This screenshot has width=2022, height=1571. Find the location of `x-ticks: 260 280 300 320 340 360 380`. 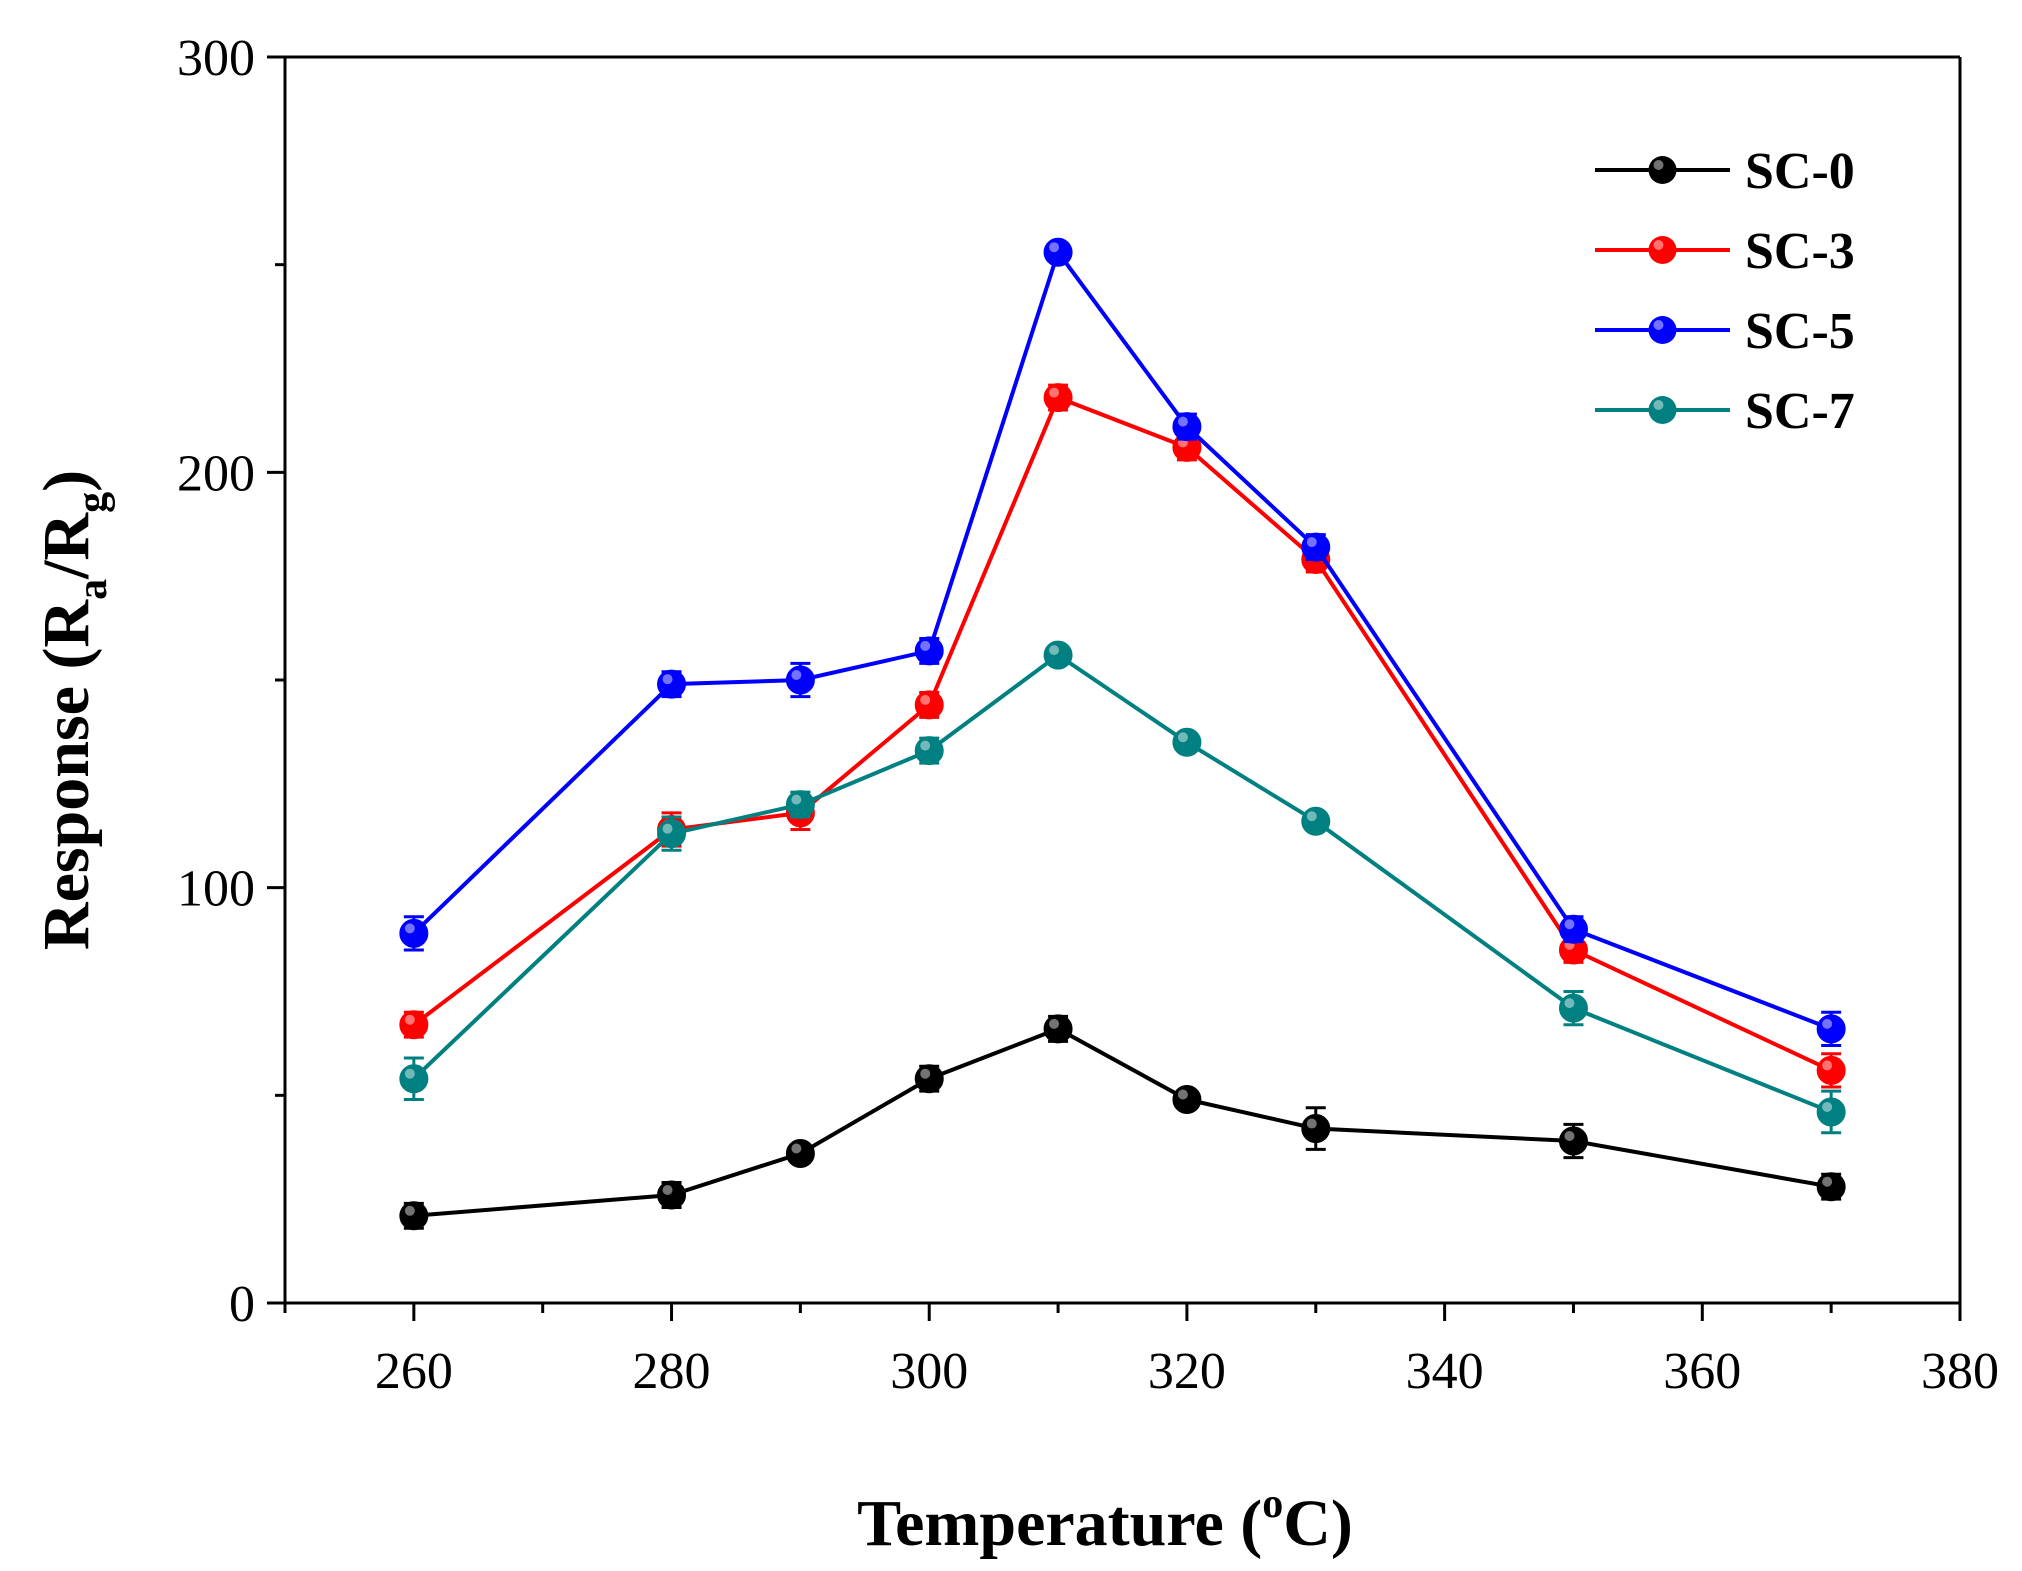

x-ticks: 260 280 300 320 340 360 380 is located at coordinates (1141, 1351).